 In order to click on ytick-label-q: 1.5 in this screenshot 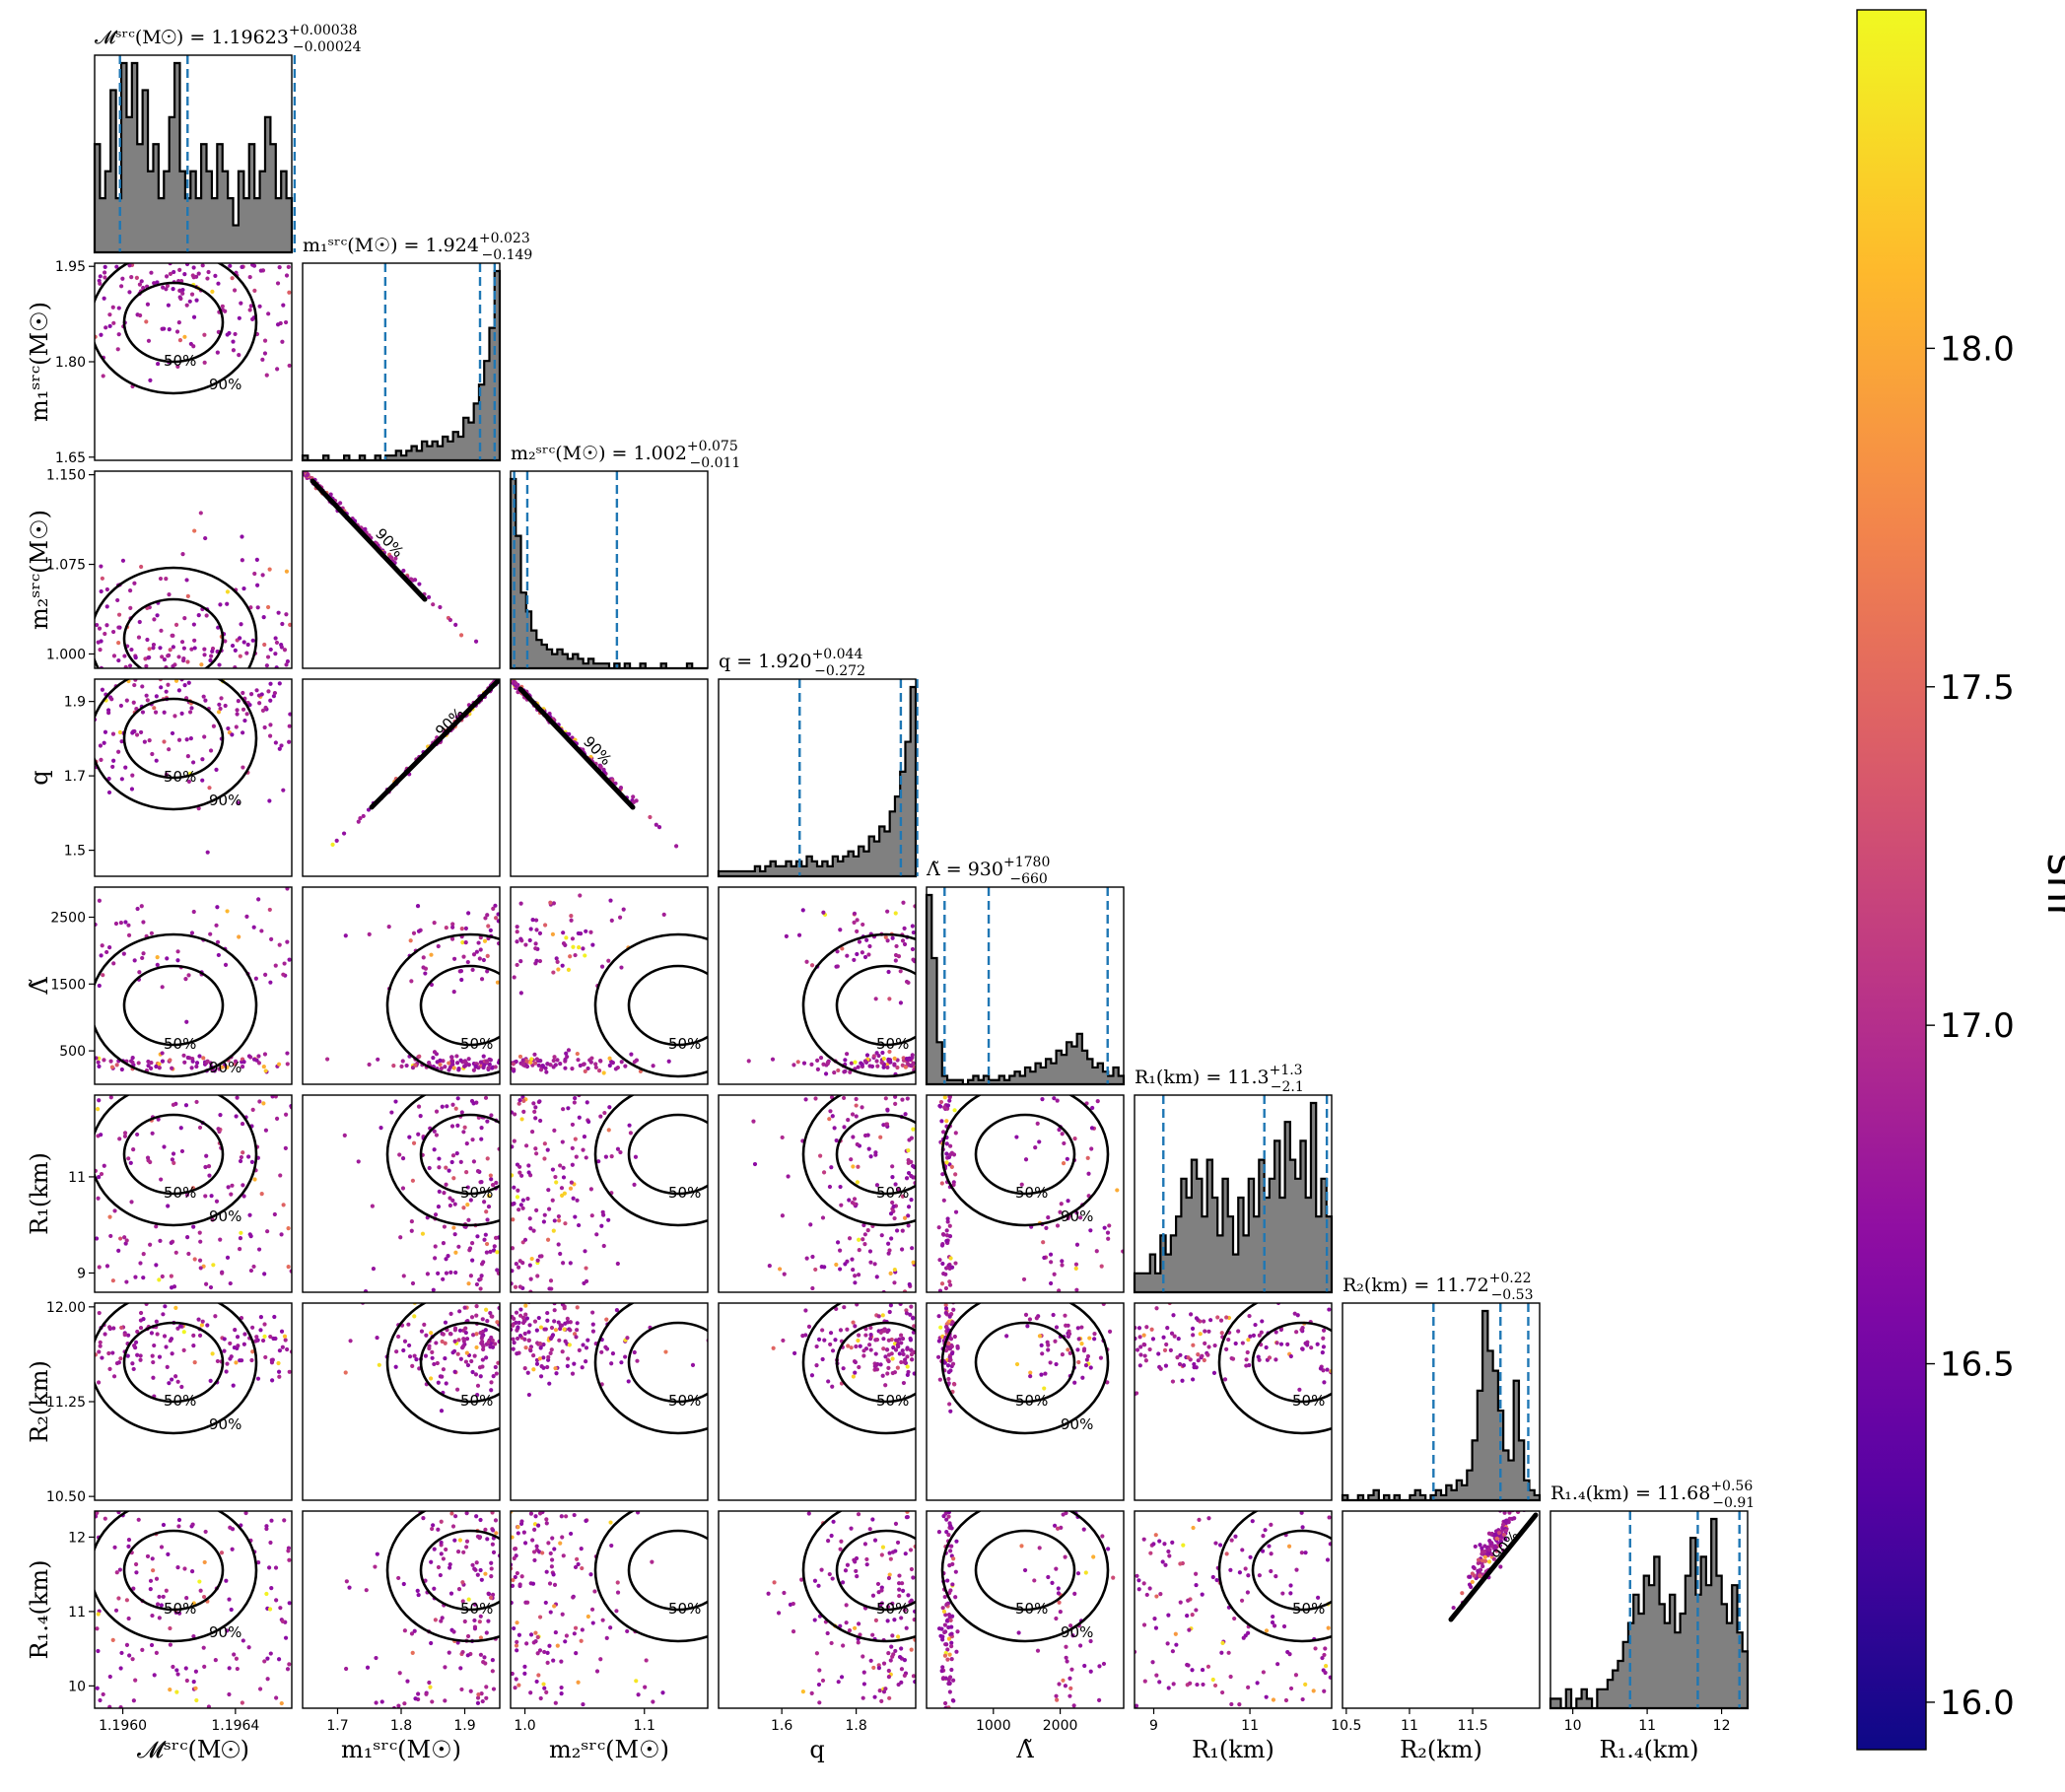, I will do `click(75, 852)`.